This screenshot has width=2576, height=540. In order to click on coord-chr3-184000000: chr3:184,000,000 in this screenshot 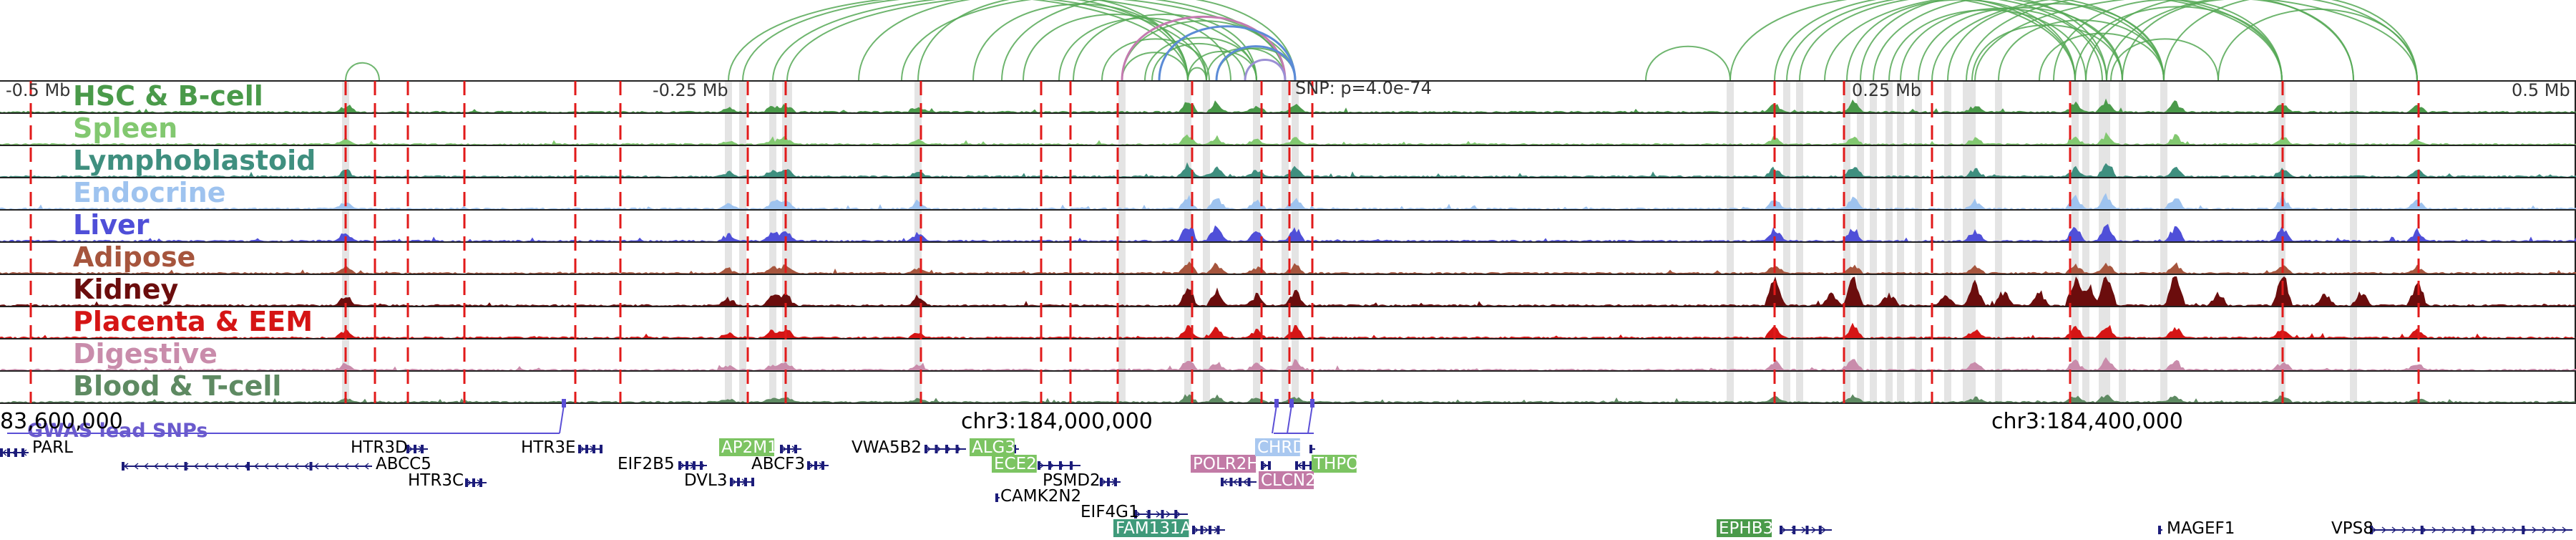, I will do `click(1057, 421)`.